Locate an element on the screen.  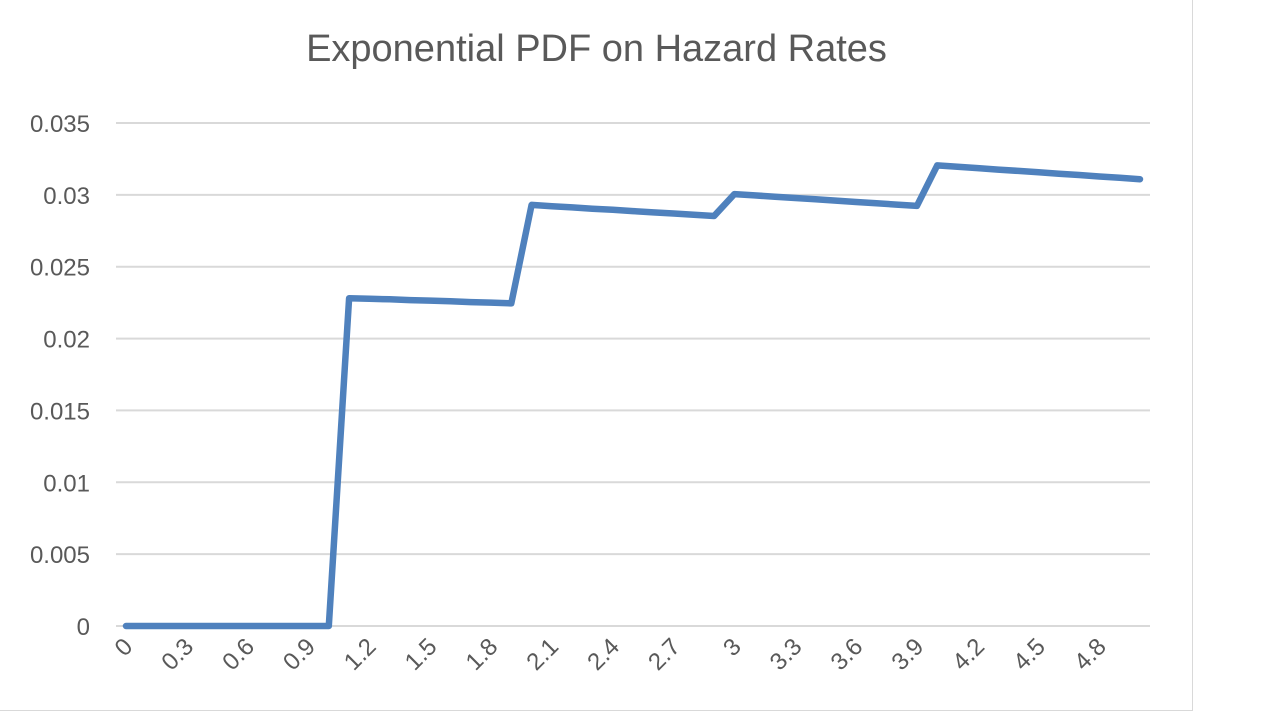
x-tick-label: 3.6 is located at coordinates (847, 654).